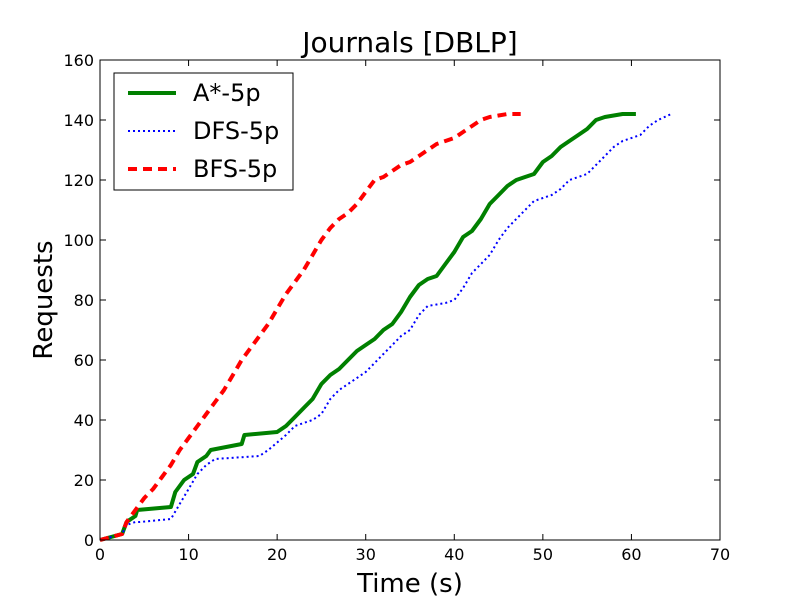  Describe the element at coordinates (277, 554) in the screenshot. I see `x-tick-label: 20` at that location.